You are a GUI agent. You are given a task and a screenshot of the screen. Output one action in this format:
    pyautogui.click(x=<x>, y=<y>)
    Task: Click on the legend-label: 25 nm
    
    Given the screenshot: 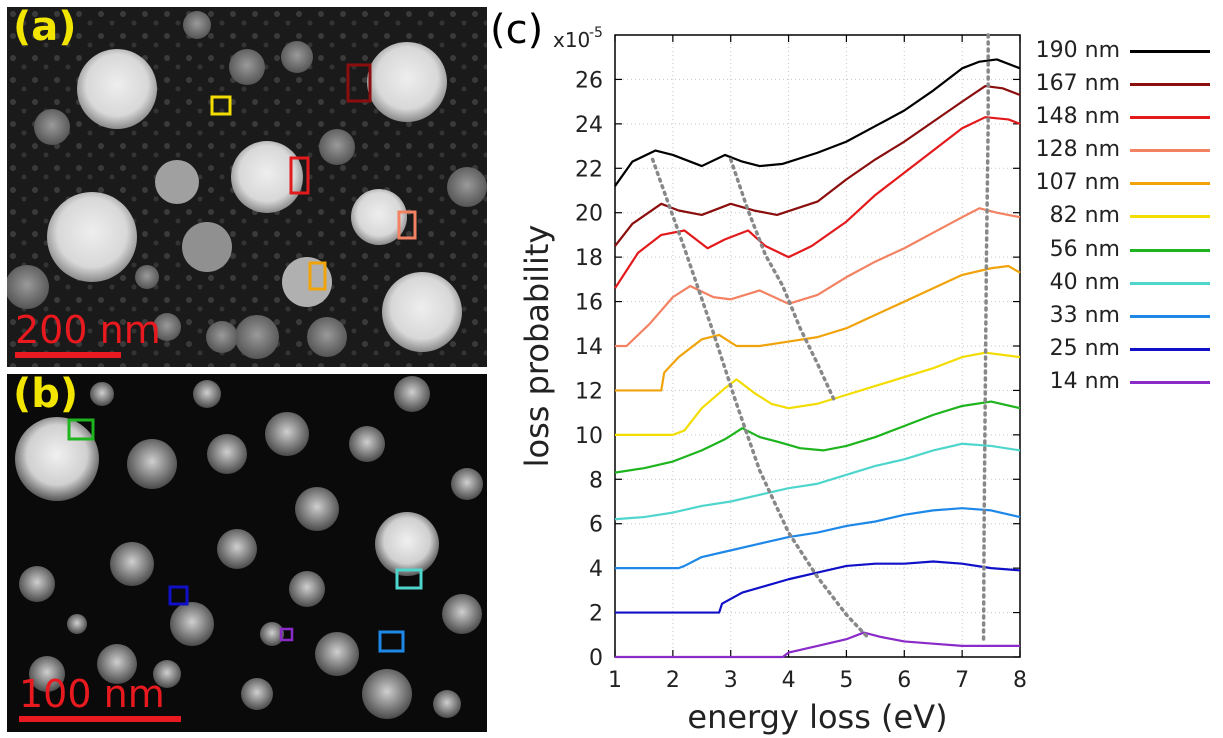 What is the action you would take?
    pyautogui.click(x=1084, y=348)
    